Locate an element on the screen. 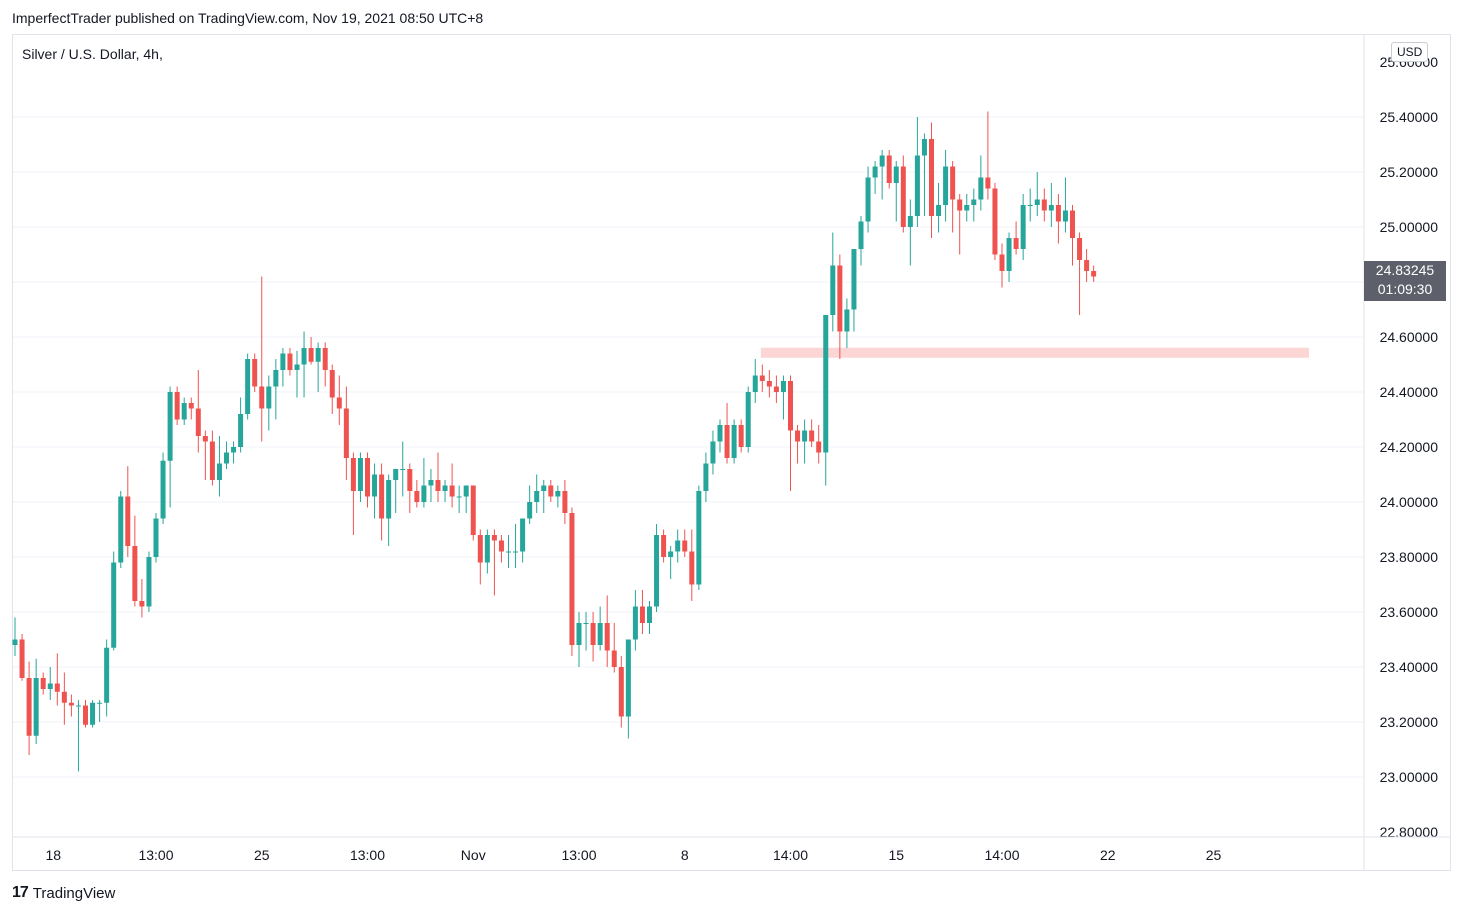 The image size is (1464, 916). y-tick-label: 24.60000 is located at coordinates (1409, 337).